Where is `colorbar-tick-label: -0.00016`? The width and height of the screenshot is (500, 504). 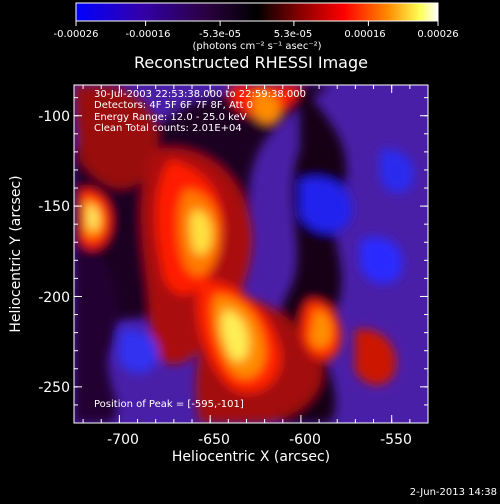
colorbar-tick-label: -0.00016 is located at coordinates (148, 34).